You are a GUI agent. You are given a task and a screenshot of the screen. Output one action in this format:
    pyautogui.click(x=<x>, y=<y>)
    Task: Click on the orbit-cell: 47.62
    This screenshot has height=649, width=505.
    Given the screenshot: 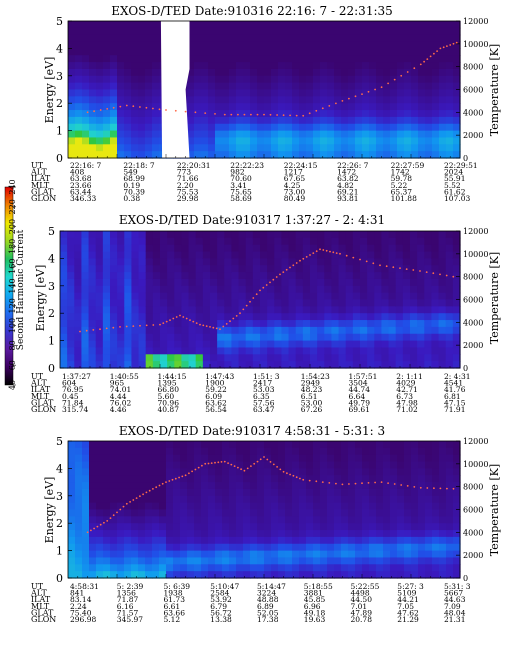 What is the action you would take?
    pyautogui.click(x=408, y=612)
    